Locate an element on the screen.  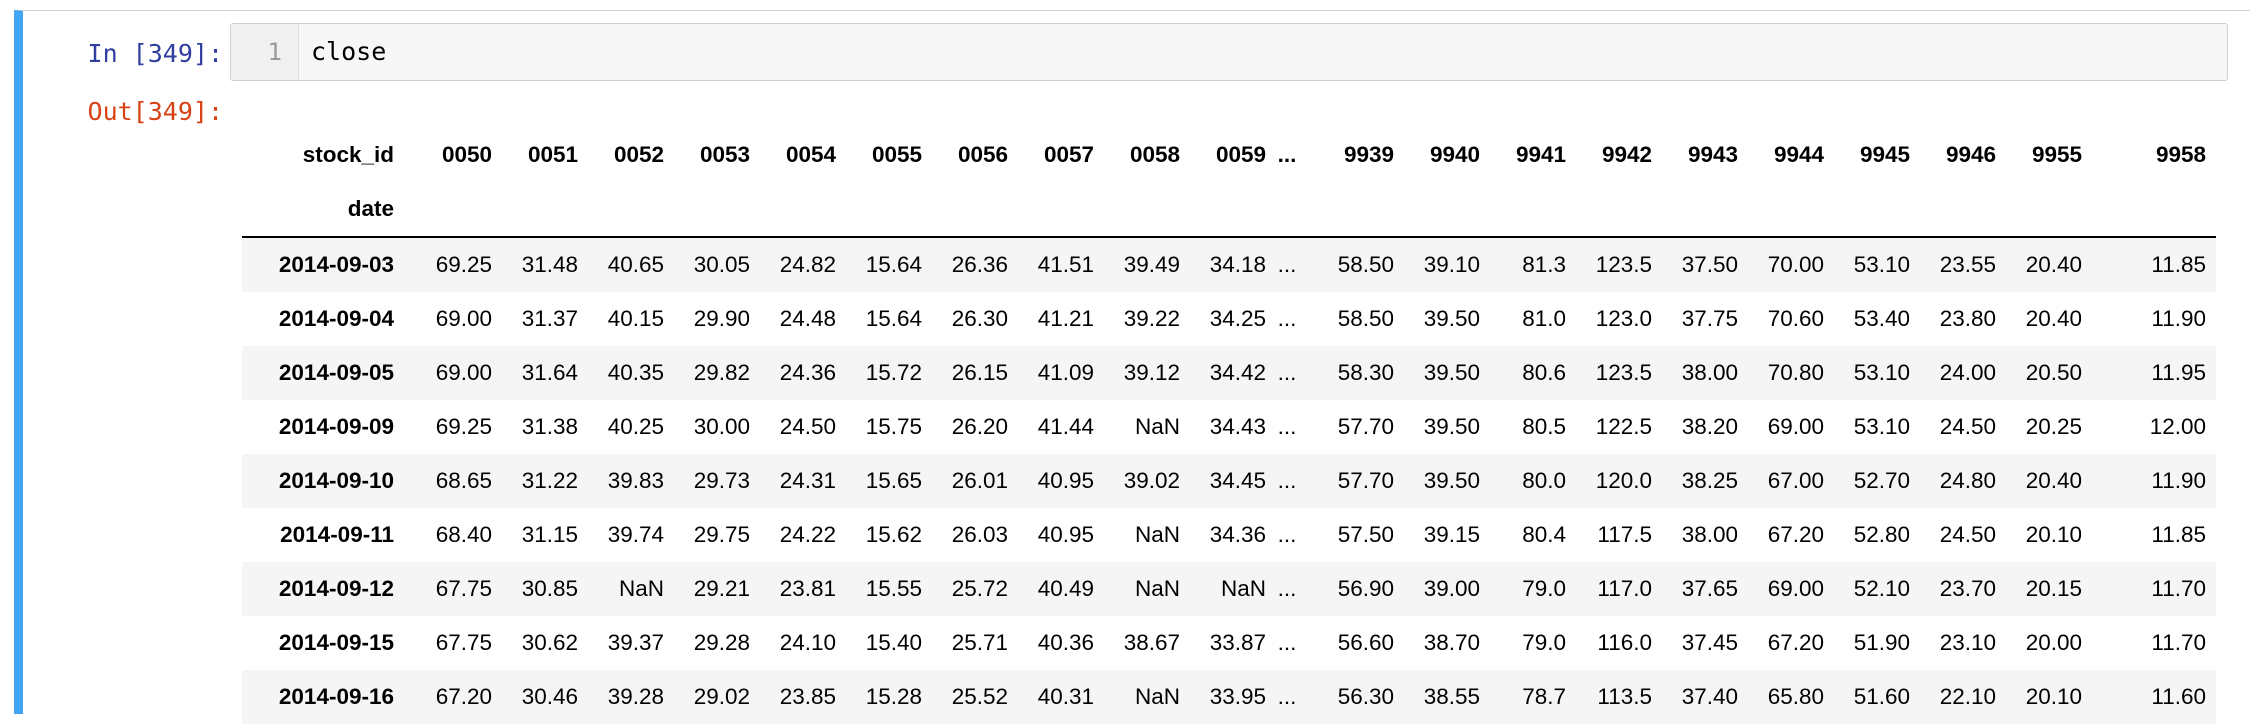
table-cell: 40.95 is located at coordinates (1065, 480).